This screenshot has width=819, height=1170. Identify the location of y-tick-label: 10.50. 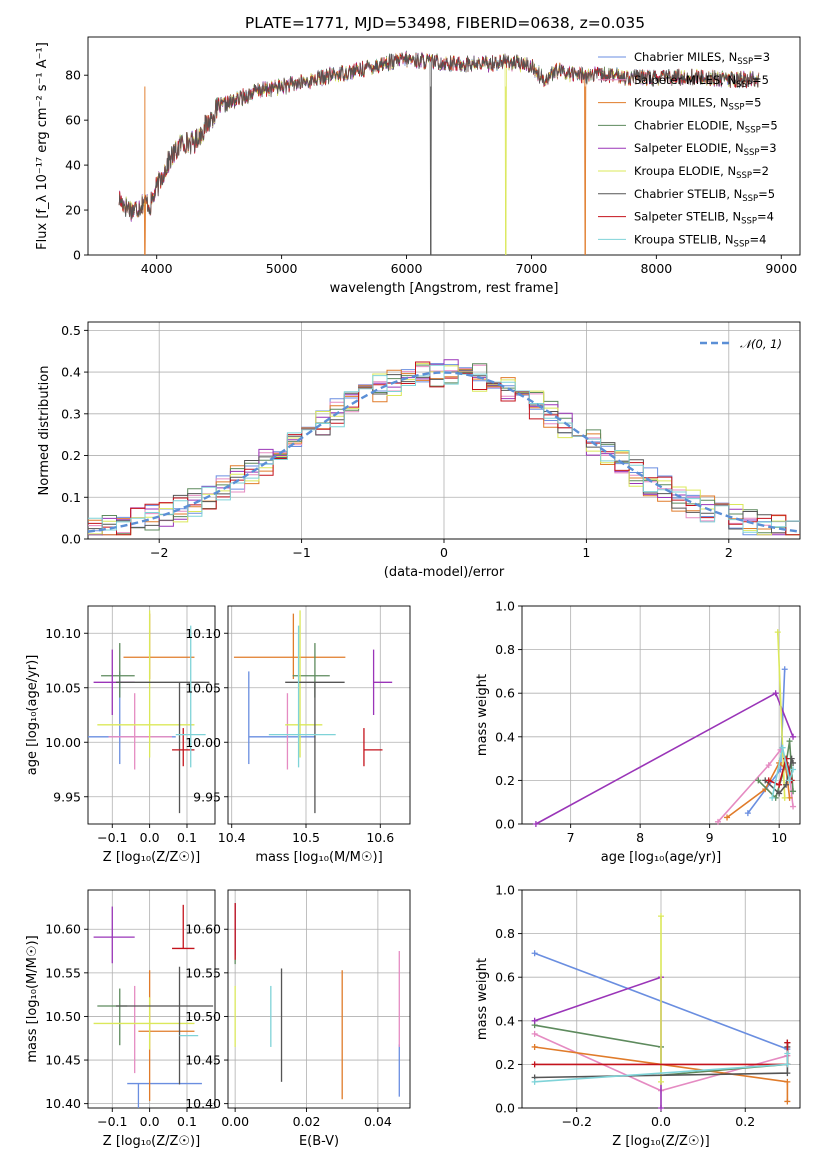
(203, 1016).